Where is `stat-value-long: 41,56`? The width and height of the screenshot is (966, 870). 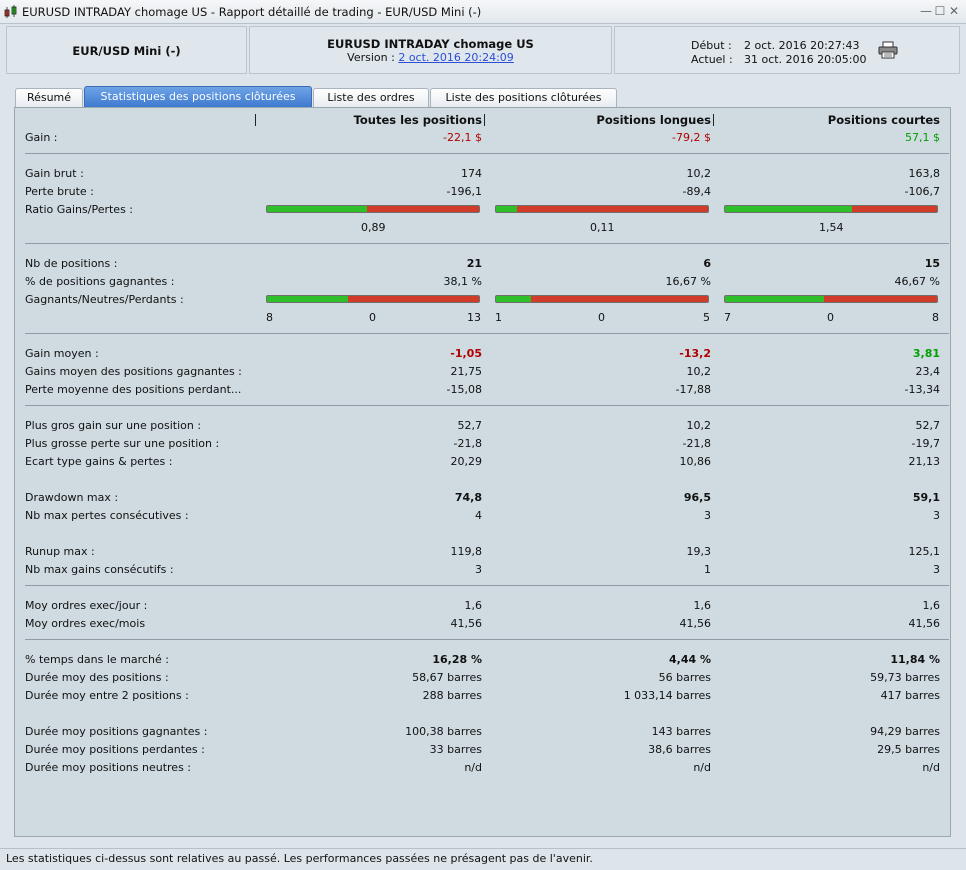 stat-value-long: 41,56 is located at coordinates (695, 623).